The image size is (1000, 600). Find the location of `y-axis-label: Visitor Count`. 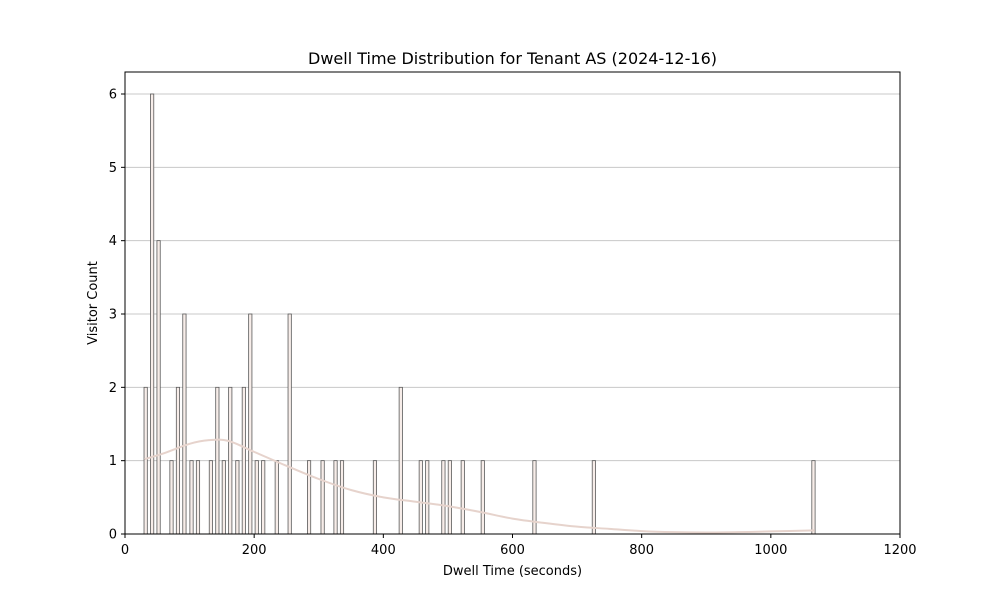

y-axis-label: Visitor Count is located at coordinates (93, 303).